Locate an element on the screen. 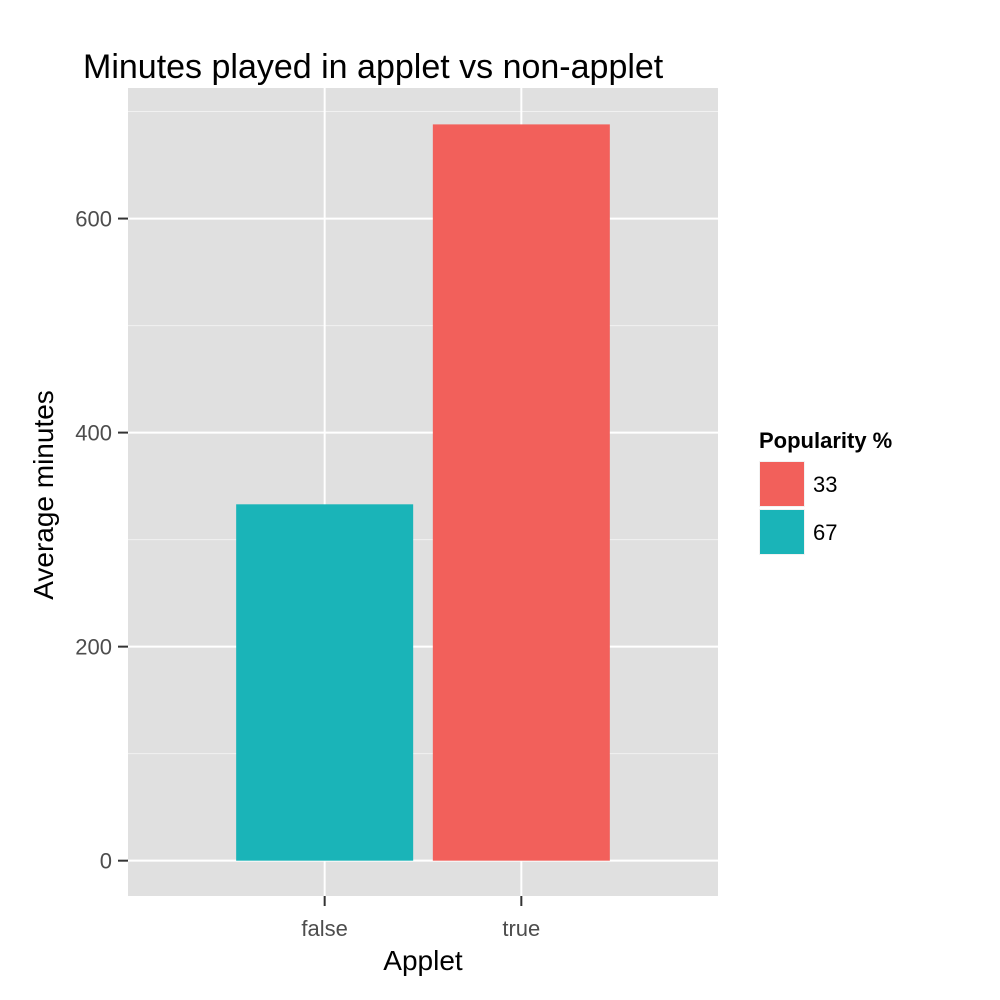 This screenshot has height=1000, width=1000. legend-label: 33 is located at coordinates (825, 484).